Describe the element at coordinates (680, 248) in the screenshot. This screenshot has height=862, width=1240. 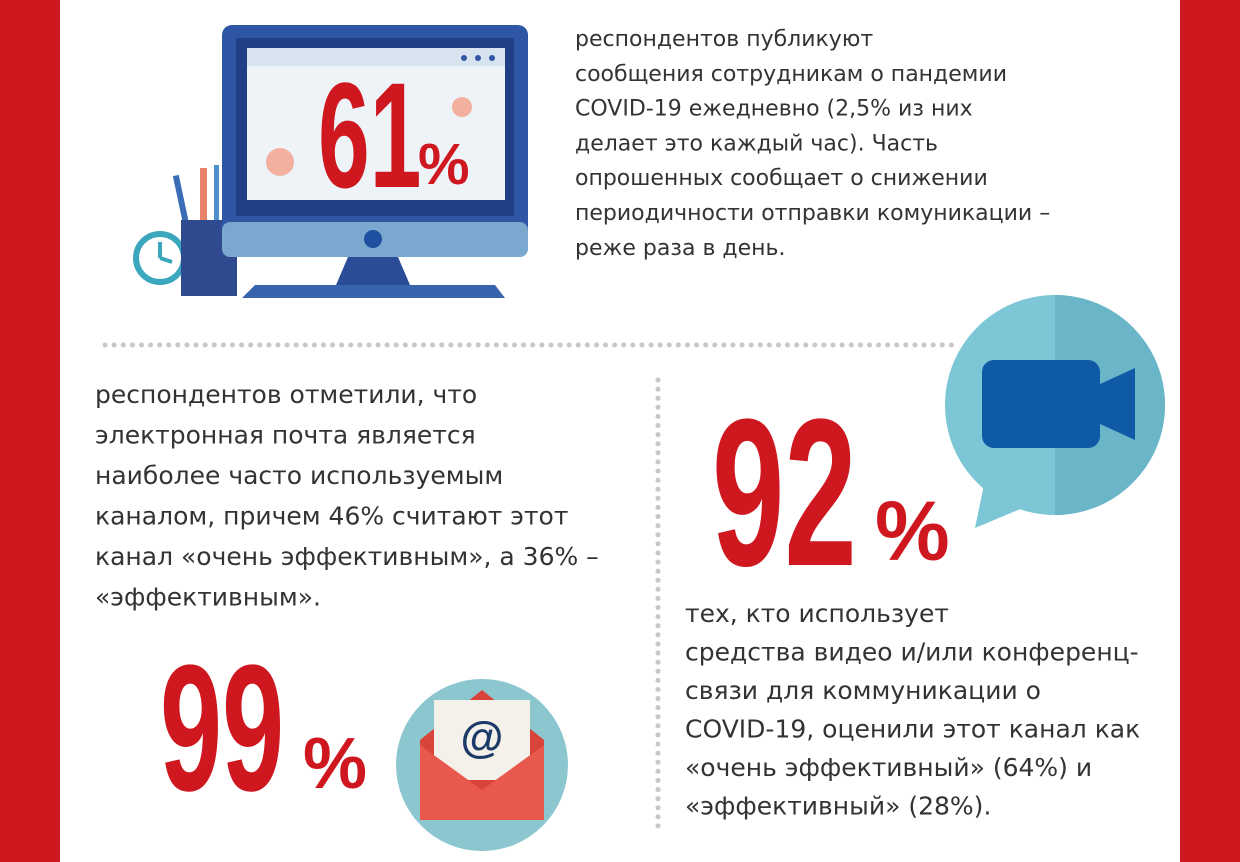
I see `paragraph-line: реже раза в день.` at that location.